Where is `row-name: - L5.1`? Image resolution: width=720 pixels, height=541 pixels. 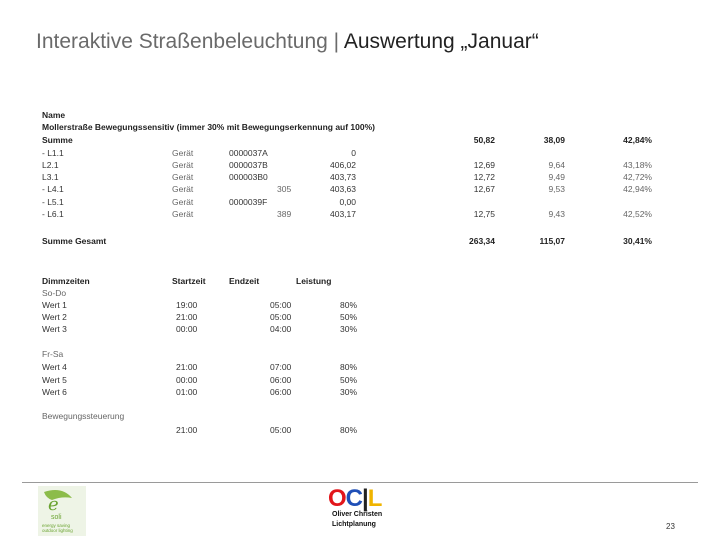 row-name: - L5.1 is located at coordinates (53, 202).